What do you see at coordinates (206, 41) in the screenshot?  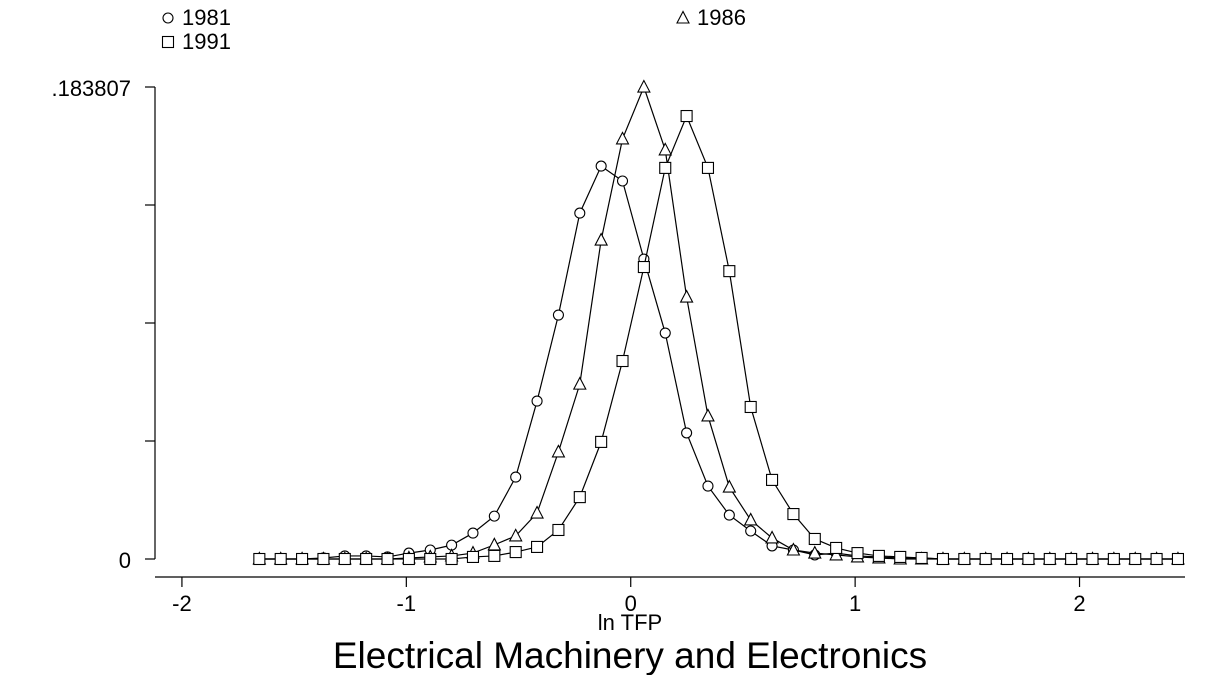 I see `legend-label: 1991` at bounding box center [206, 41].